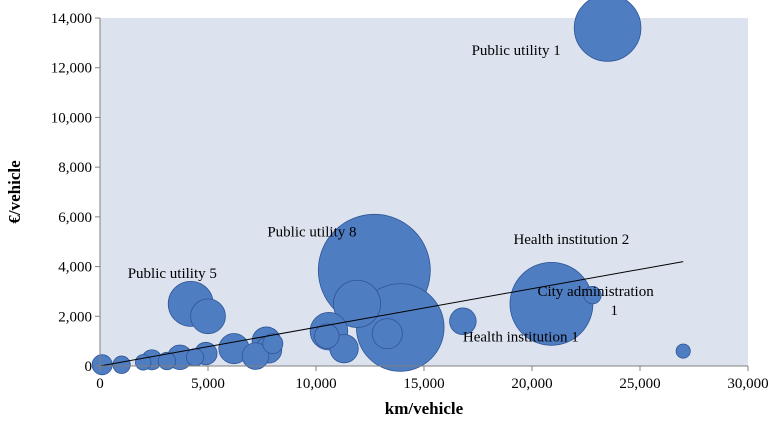 The width and height of the screenshot is (773, 425). I want to click on y-tick-label-7: 14,000, so click(71, 19).